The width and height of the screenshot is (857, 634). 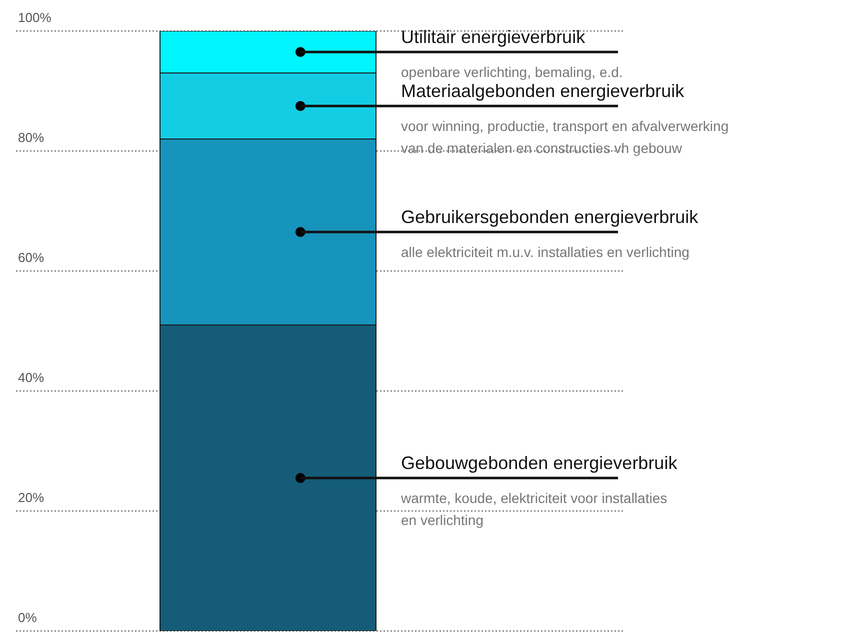 What do you see at coordinates (28, 617) in the screenshot?
I see `y-tick-label: 0%` at bounding box center [28, 617].